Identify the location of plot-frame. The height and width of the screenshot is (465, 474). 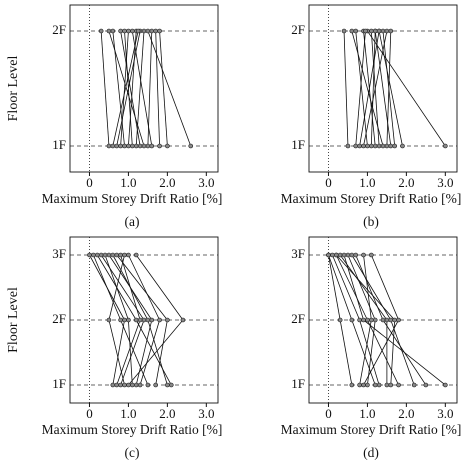
(144, 88).